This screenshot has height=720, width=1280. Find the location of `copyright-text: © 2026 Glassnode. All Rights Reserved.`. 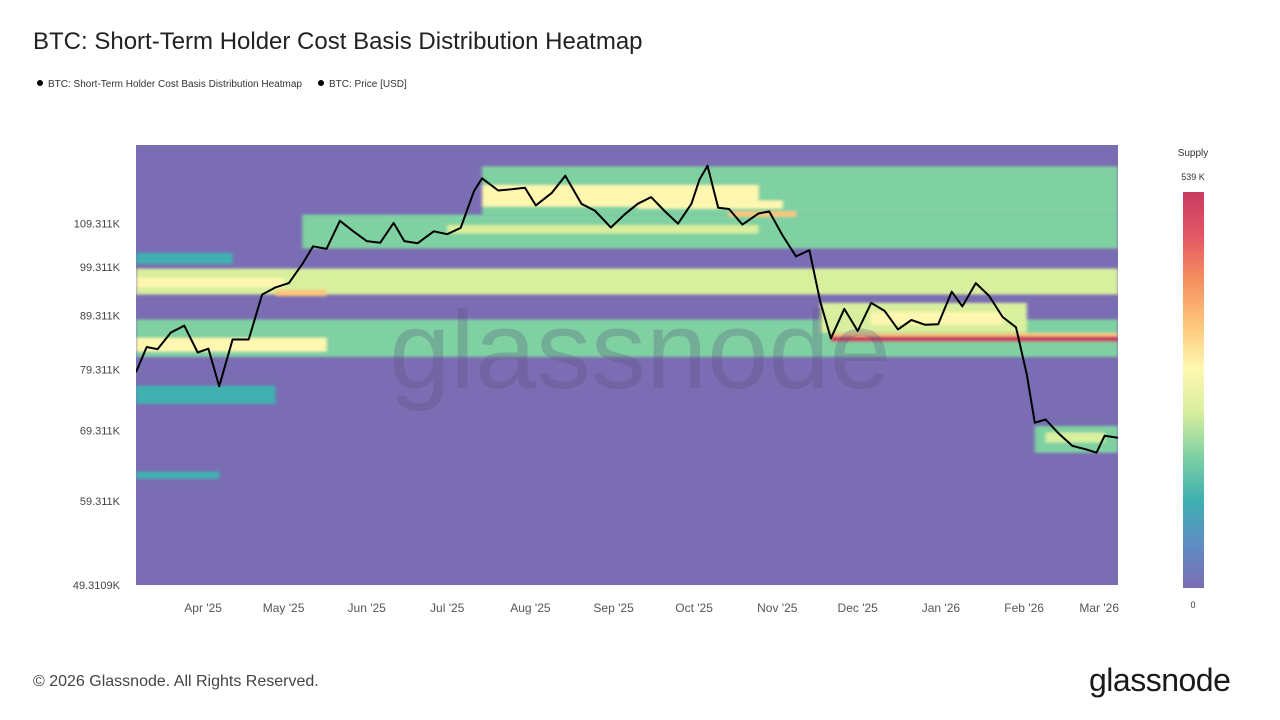

copyright-text: © 2026 Glassnode. All Rights Reserved. is located at coordinates (176, 681).